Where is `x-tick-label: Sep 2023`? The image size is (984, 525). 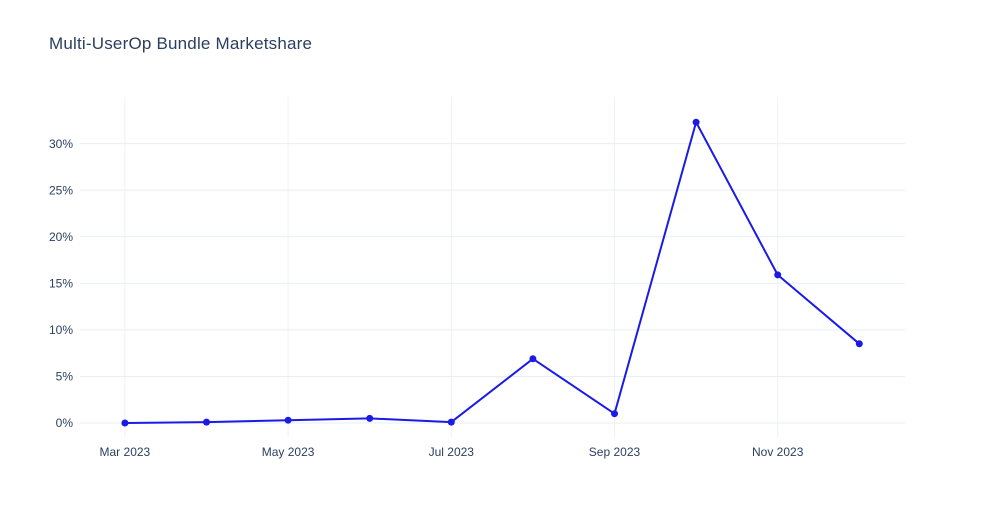 x-tick-label: Sep 2023 is located at coordinates (615, 452).